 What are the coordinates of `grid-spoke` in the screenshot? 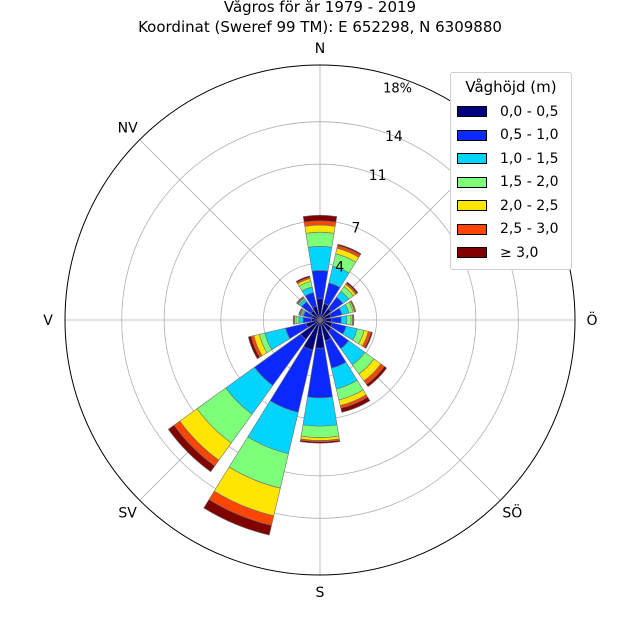 It's located at (230, 230).